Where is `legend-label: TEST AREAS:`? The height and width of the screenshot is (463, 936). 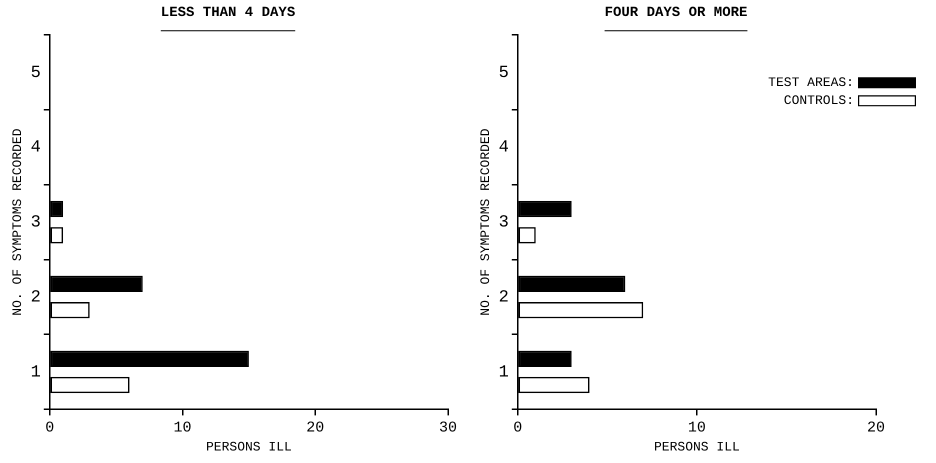
legend-label: TEST AREAS: is located at coordinates (811, 82).